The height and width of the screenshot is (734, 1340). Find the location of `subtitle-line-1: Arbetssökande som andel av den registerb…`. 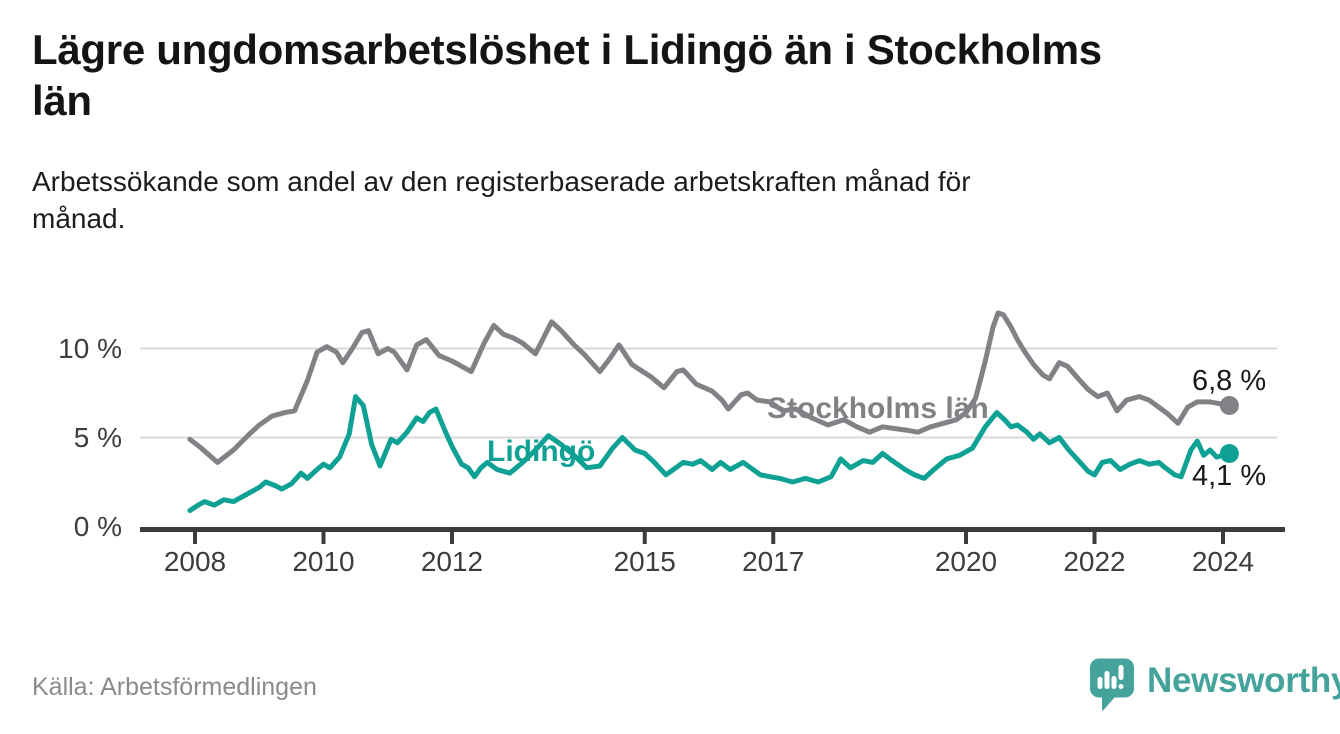

subtitle-line-1: Arbetssökande som andel av den registerb… is located at coordinates (501, 181).